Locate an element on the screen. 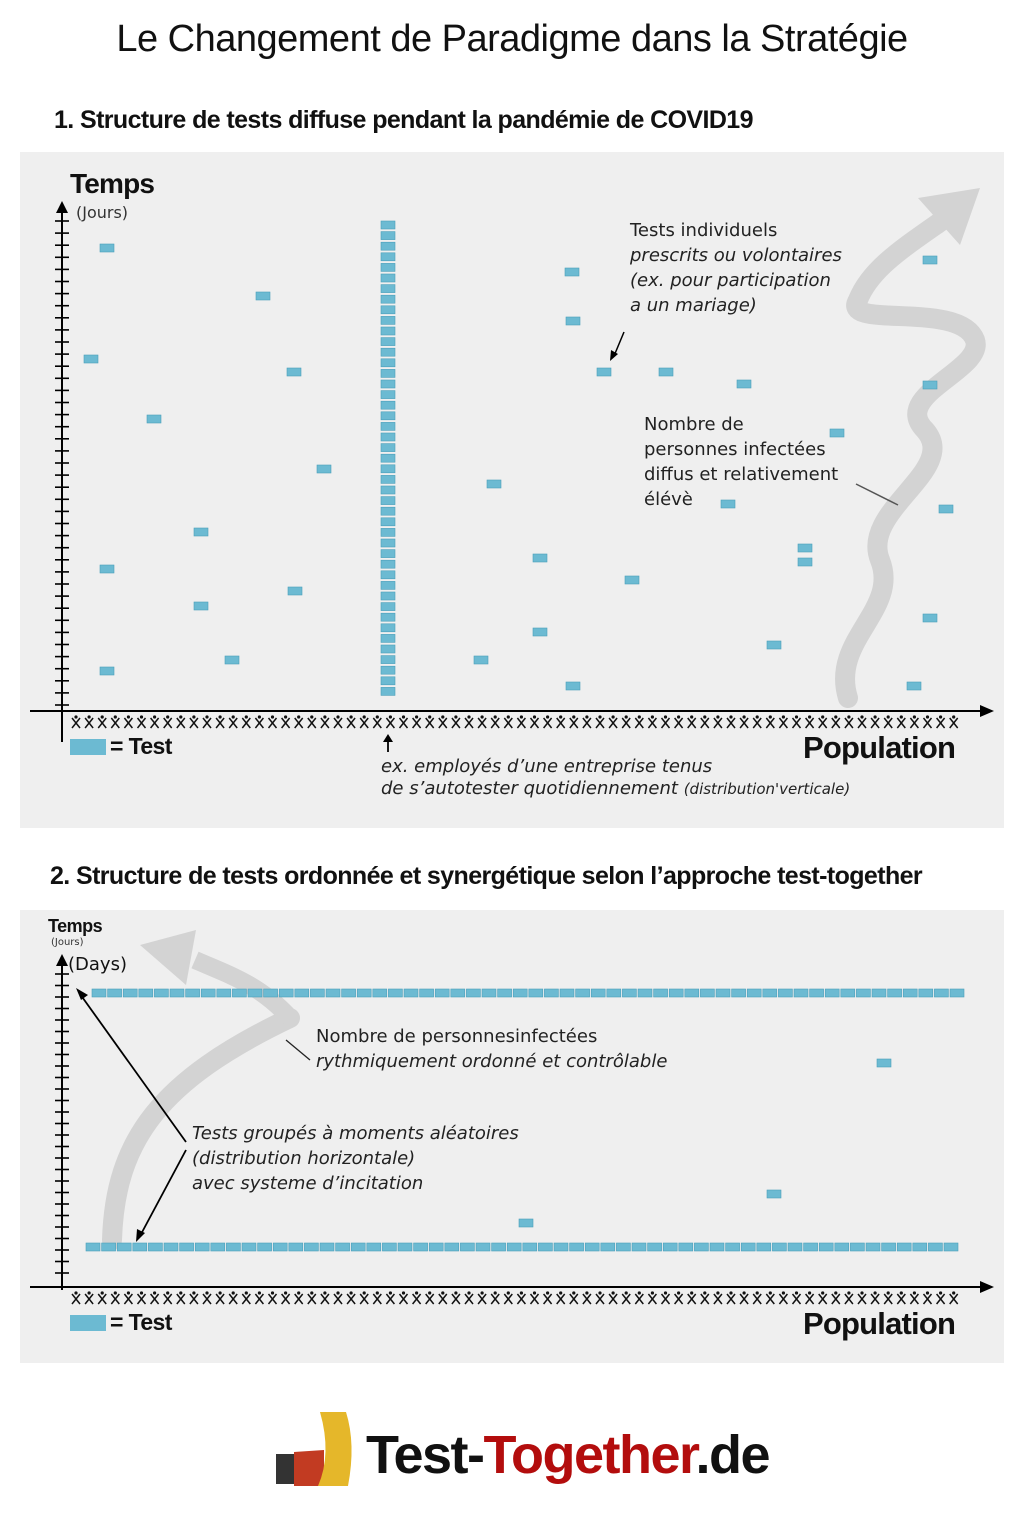 This screenshot has width=1024, height=1536. note-line: élévè is located at coordinates (668, 499).